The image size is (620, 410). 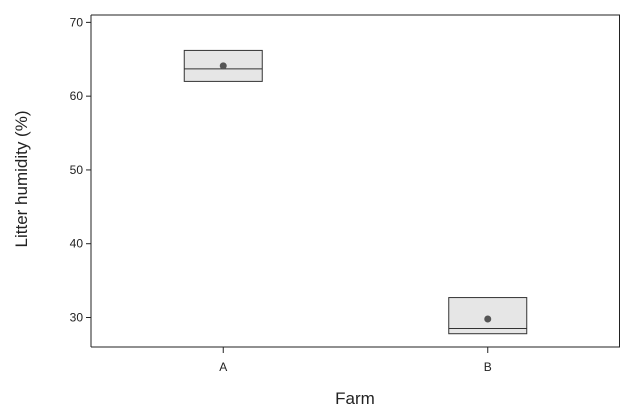 I want to click on x-tick-label: A, so click(x=223, y=367).